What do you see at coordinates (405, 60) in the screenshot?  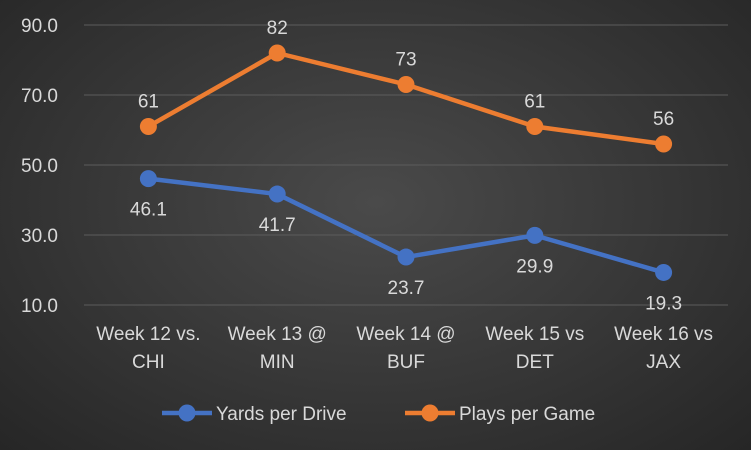 I see `data-label: 73` at bounding box center [405, 60].